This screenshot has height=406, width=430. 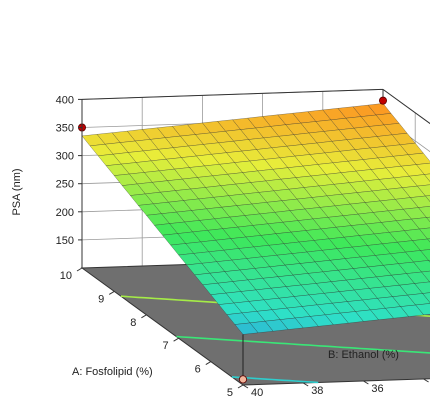 I want to click on surface-cell, so click(x=246, y=328).